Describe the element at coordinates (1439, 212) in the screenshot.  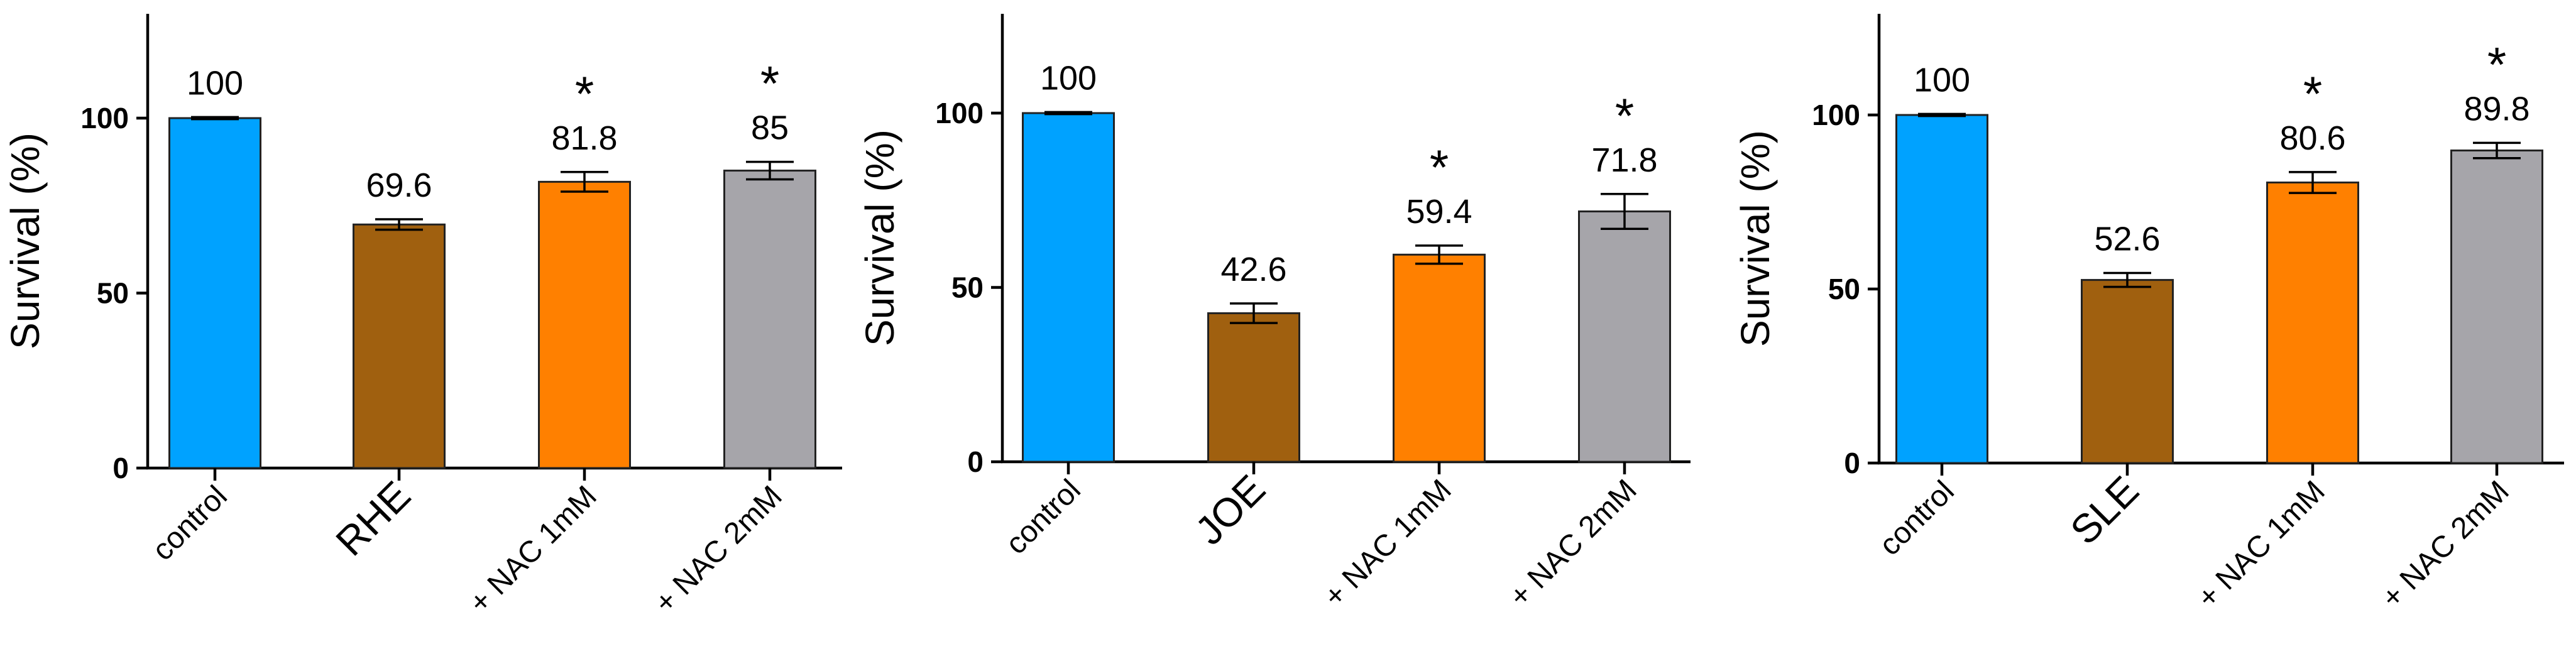
I see `data-label: 59.4` at that location.